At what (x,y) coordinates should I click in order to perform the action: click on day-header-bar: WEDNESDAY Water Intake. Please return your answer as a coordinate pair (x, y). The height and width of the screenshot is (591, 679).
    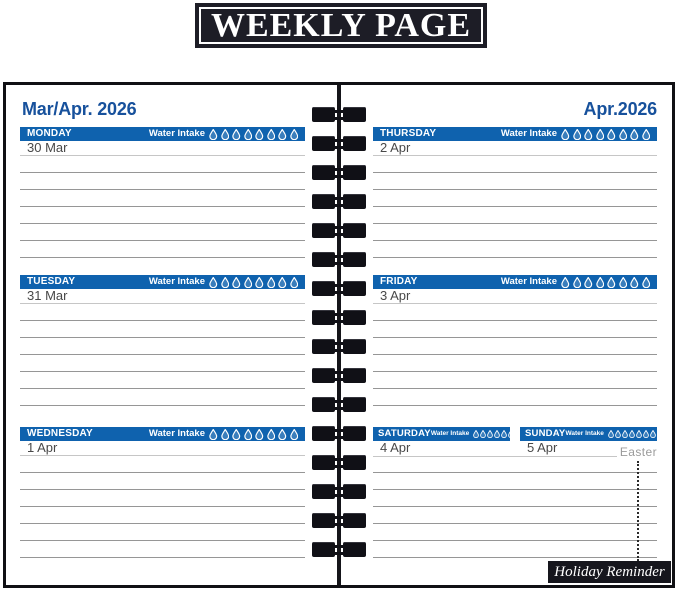
    Looking at the image, I should click on (162, 434).